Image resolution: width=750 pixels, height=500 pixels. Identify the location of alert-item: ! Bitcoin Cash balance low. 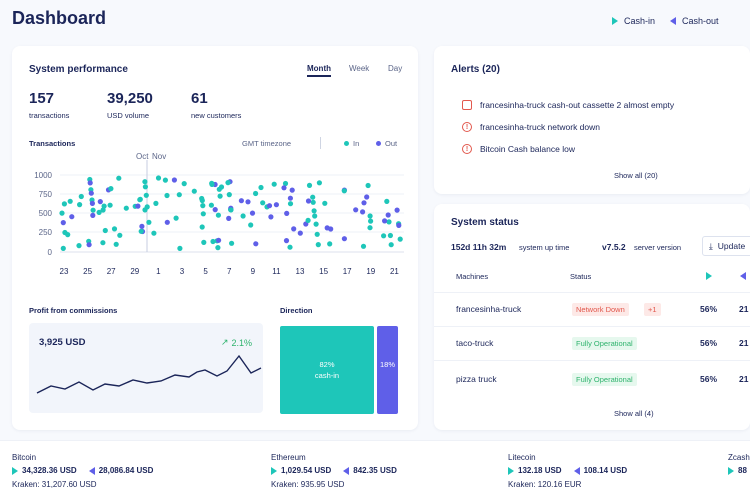
(568, 149).